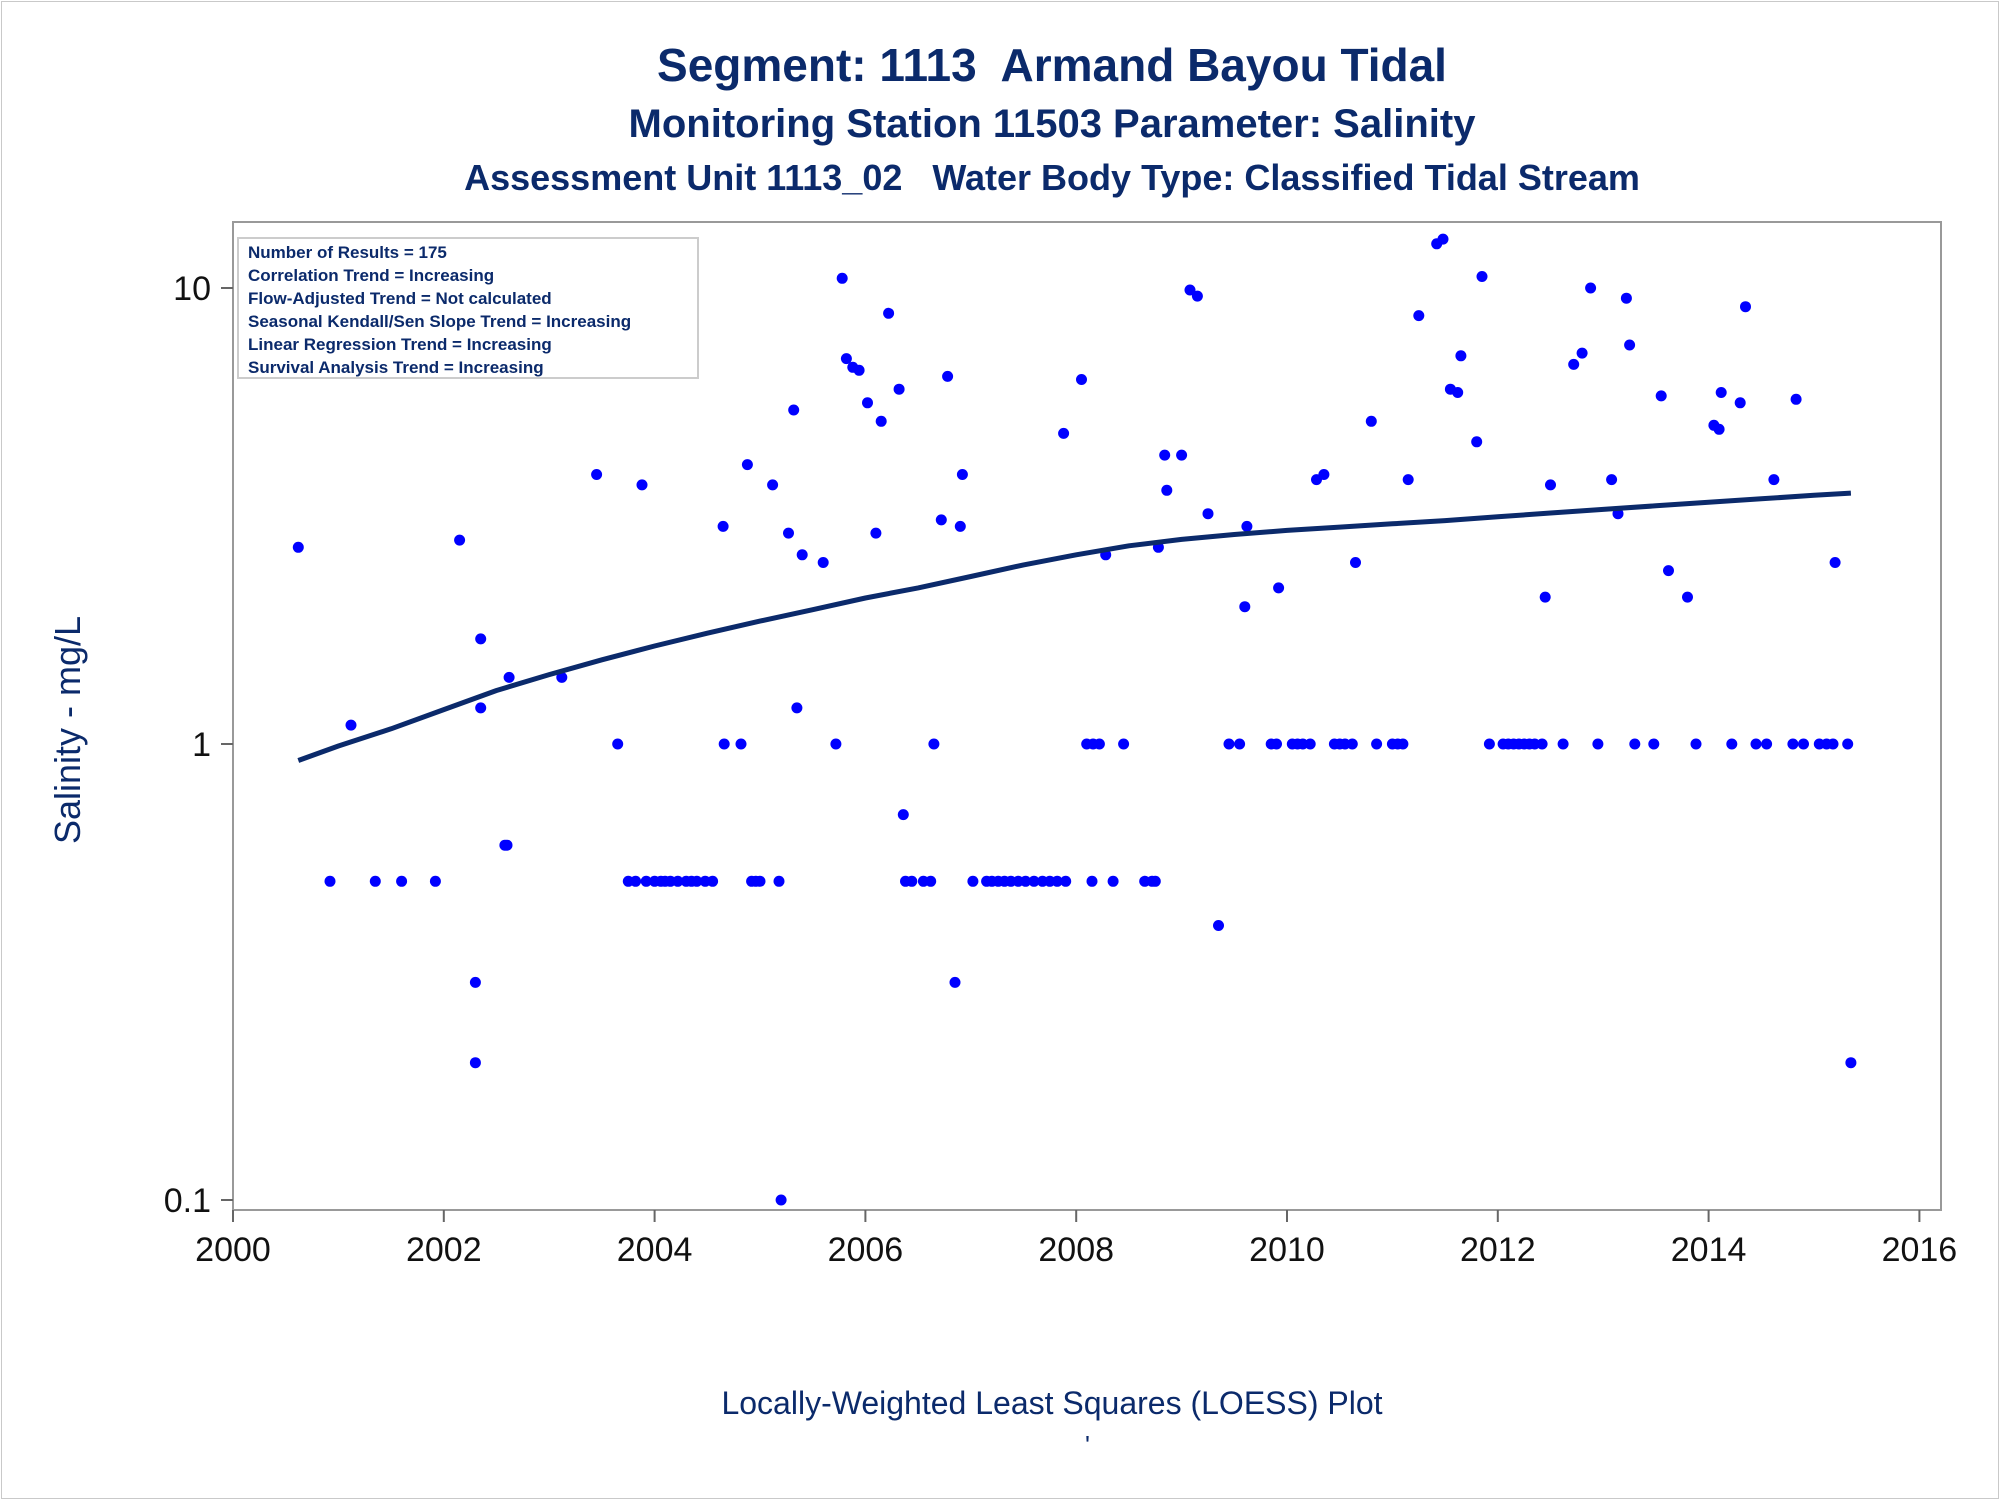 Image resolution: width=2000 pixels, height=1500 pixels. Describe the element at coordinates (67, 730) in the screenshot. I see `y-axis-label: Salinity - mg/L` at that location.